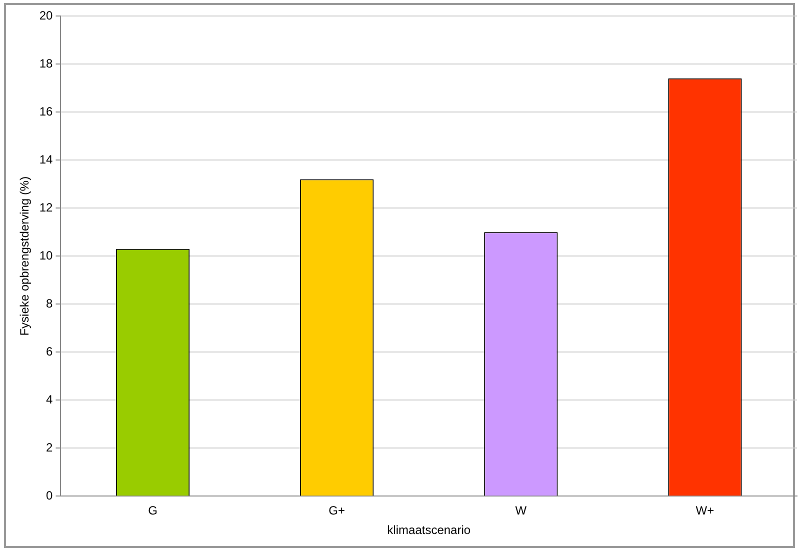  Describe the element at coordinates (705, 511) in the screenshot. I see `x-tick-label: W+` at that location.